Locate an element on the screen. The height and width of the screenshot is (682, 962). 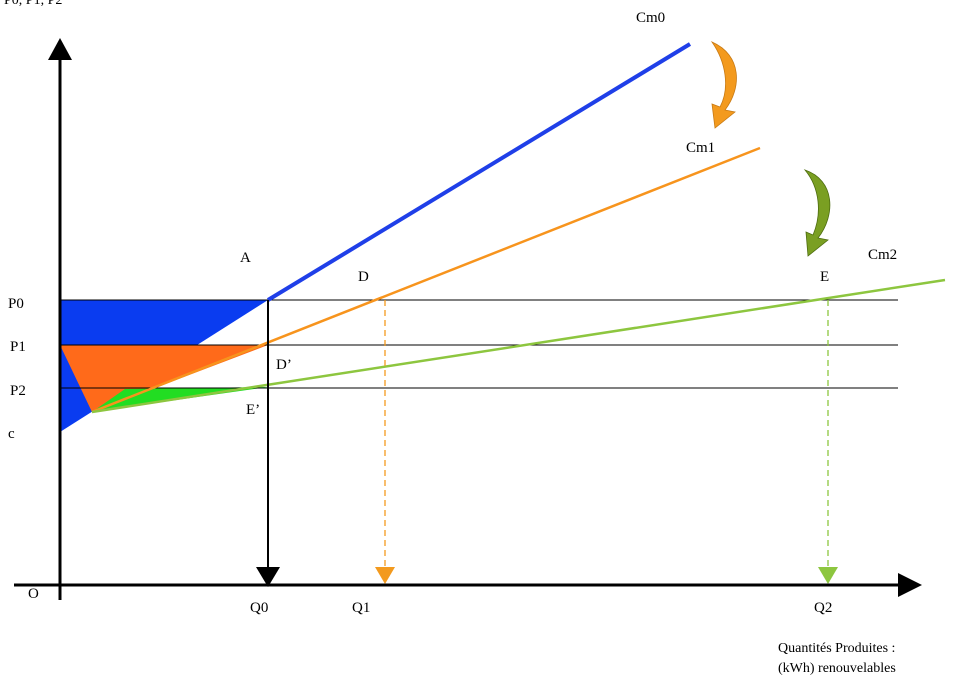
drop-arrowhead-q0 is located at coordinates (268, 577).